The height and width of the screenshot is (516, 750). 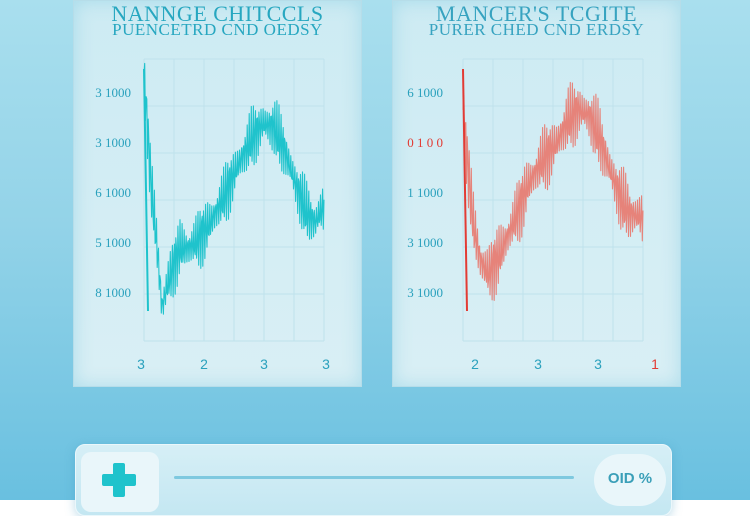 I want to click on y-tick-label: 0 1 0 0, so click(x=425, y=142).